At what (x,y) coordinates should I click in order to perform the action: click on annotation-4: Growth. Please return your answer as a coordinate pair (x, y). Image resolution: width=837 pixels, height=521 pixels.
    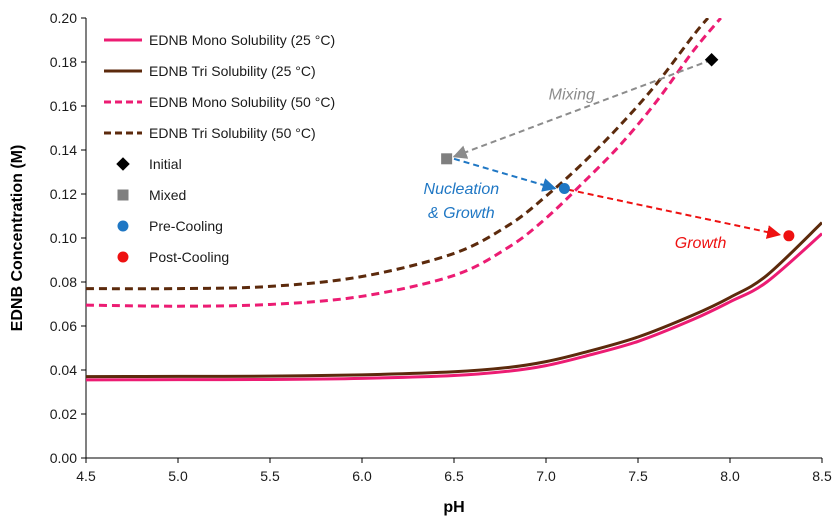
    Looking at the image, I should click on (701, 243).